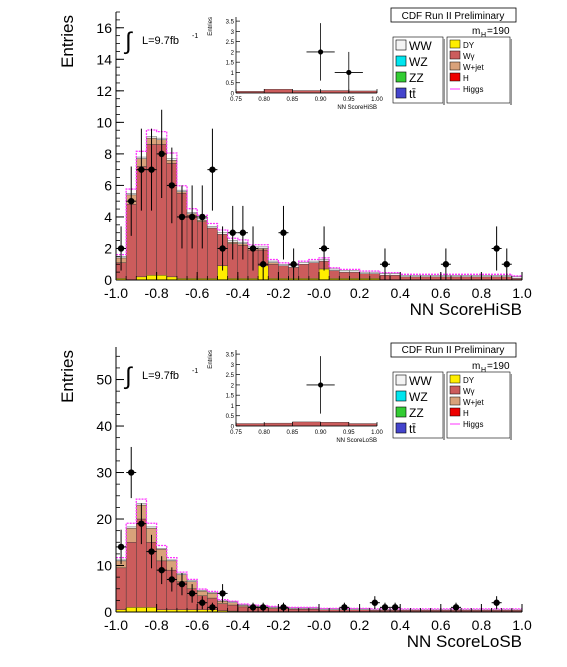 Image resolution: width=567 pixels, height=667 pixels. Describe the element at coordinates (412, 94) in the screenshot. I see `legend-label-tt: tt̄` at that location.